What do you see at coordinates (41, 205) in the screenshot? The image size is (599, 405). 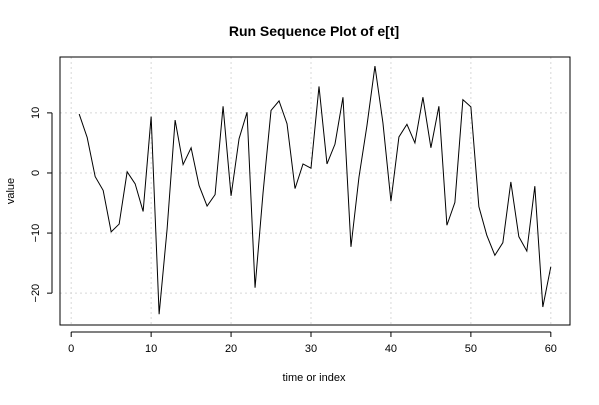 I see `y-axis: −20 −10 0 10` at bounding box center [41, 205].